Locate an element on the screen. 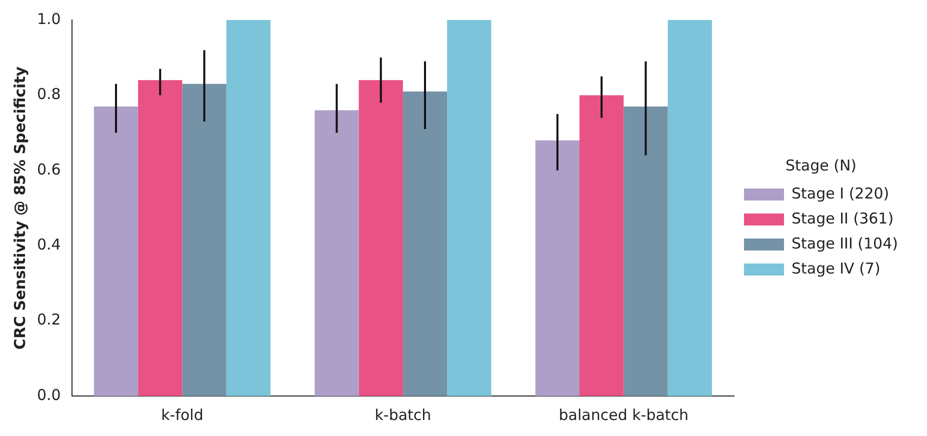 Image resolution: width=927 pixels, height=436 pixels. legend-label: Stage I (220) is located at coordinates (841, 193).